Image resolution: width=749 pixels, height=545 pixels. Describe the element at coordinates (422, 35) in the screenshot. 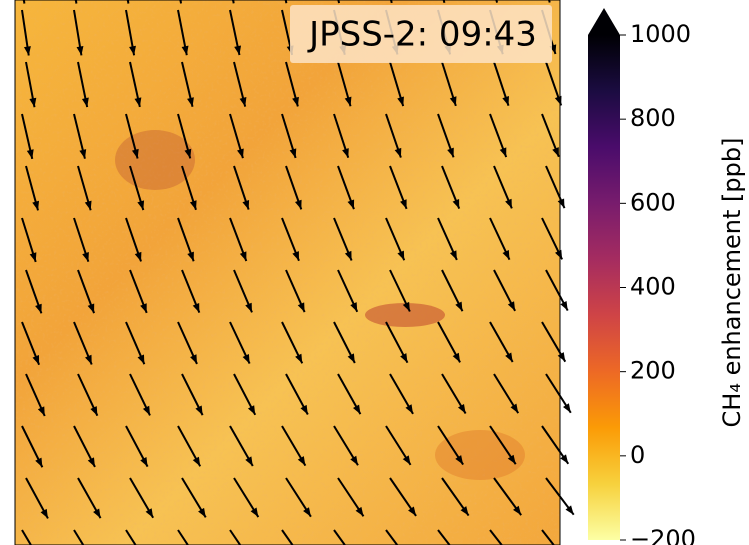

I see `annotation: JPSS-2: 09:43` at that location.